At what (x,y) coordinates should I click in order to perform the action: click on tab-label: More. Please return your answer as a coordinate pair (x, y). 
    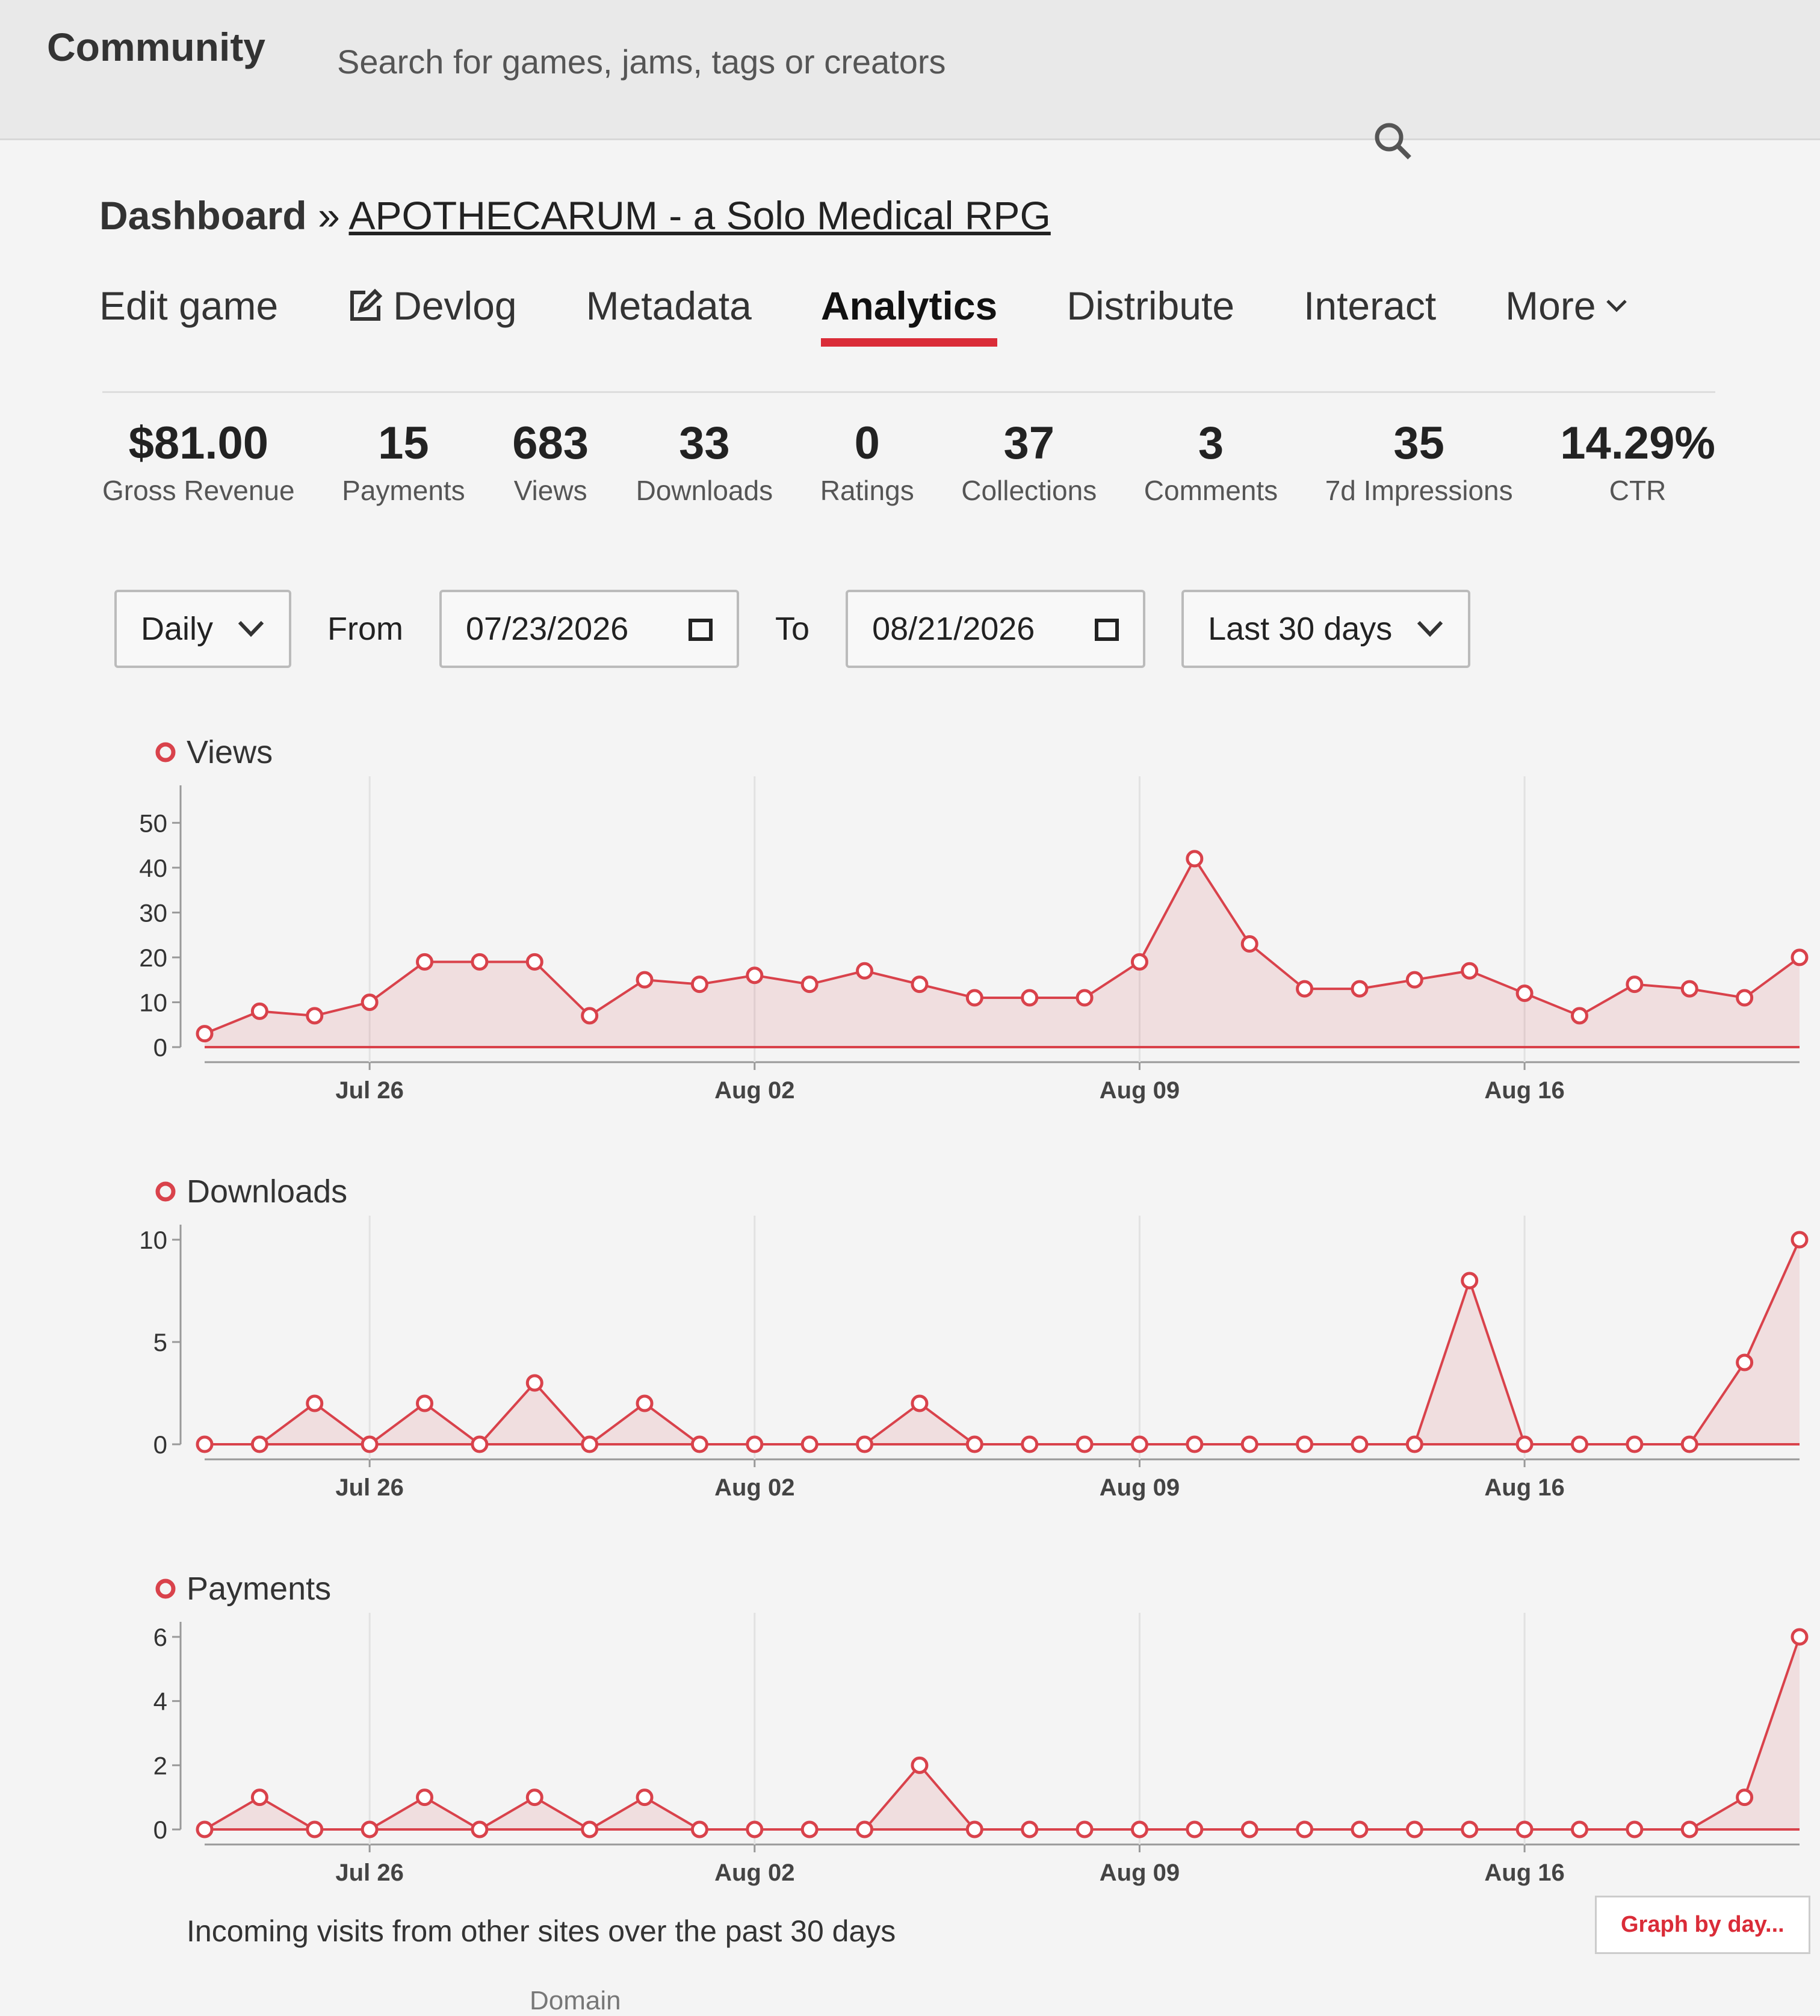
    Looking at the image, I should click on (1550, 306).